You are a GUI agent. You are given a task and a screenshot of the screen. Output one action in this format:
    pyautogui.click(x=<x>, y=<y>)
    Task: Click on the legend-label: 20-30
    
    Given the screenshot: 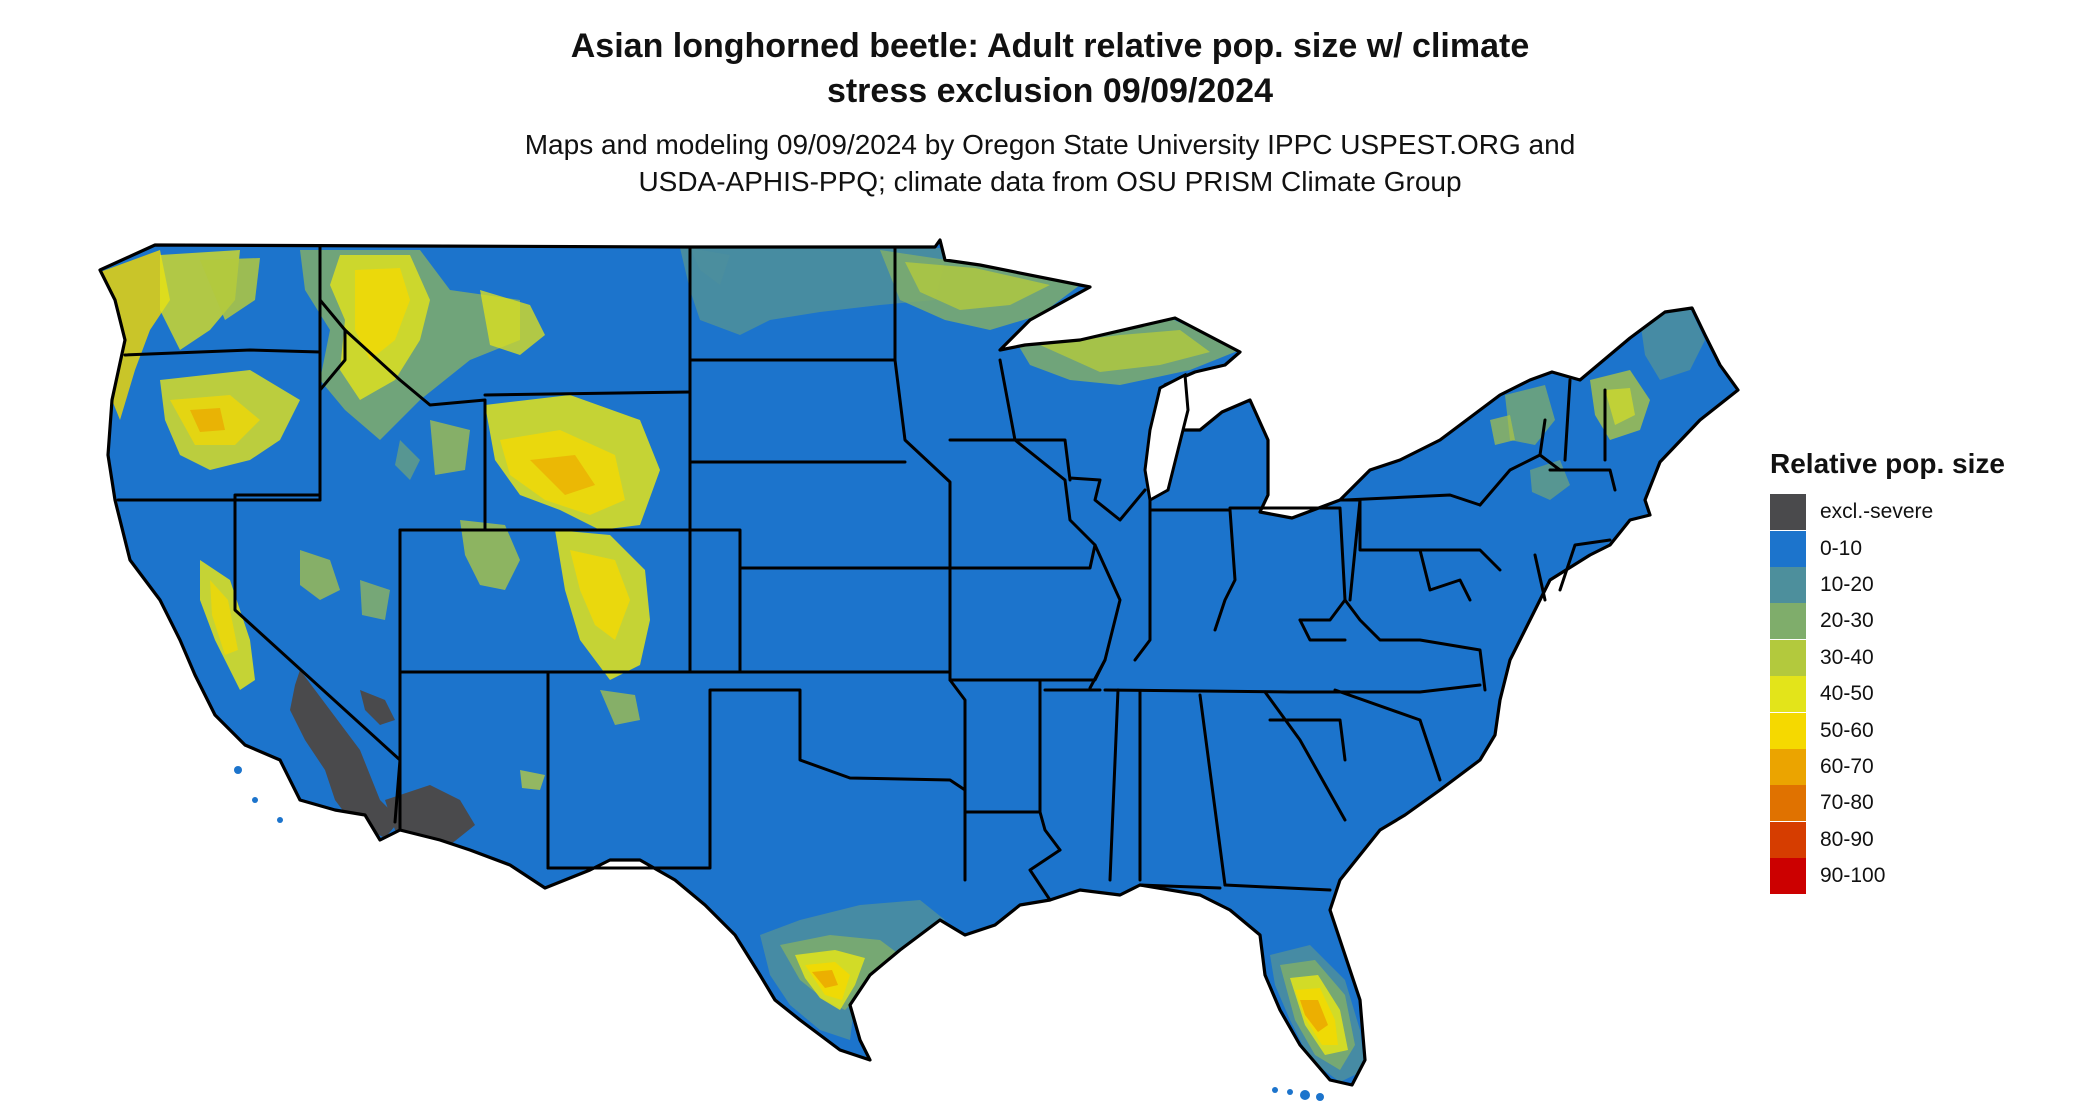 What is the action you would take?
    pyautogui.click(x=1847, y=621)
    